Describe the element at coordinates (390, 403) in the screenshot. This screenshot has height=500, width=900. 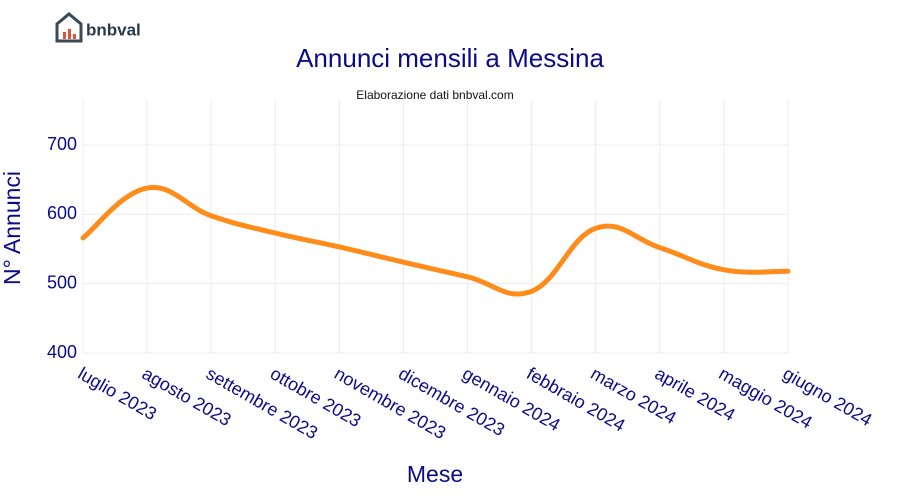
I see `x-tick-label: novembre 2023` at that location.